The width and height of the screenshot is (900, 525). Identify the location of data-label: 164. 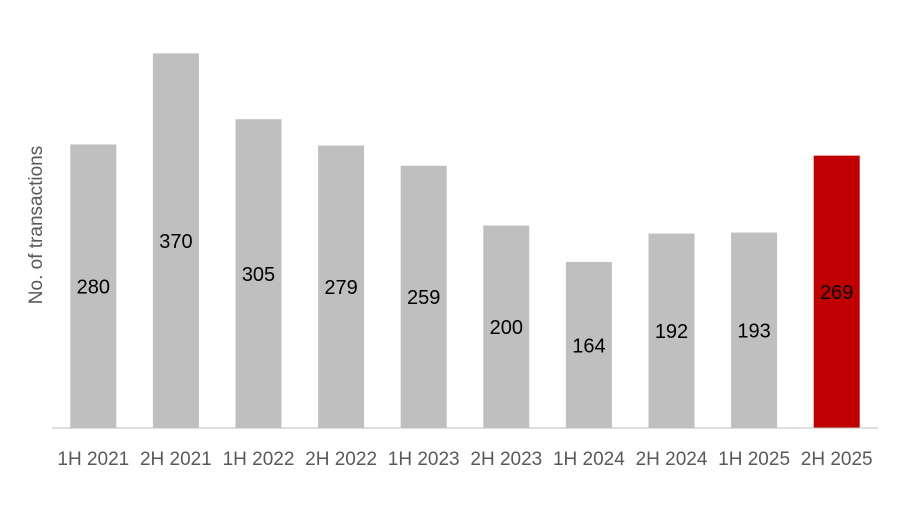
(588, 346).